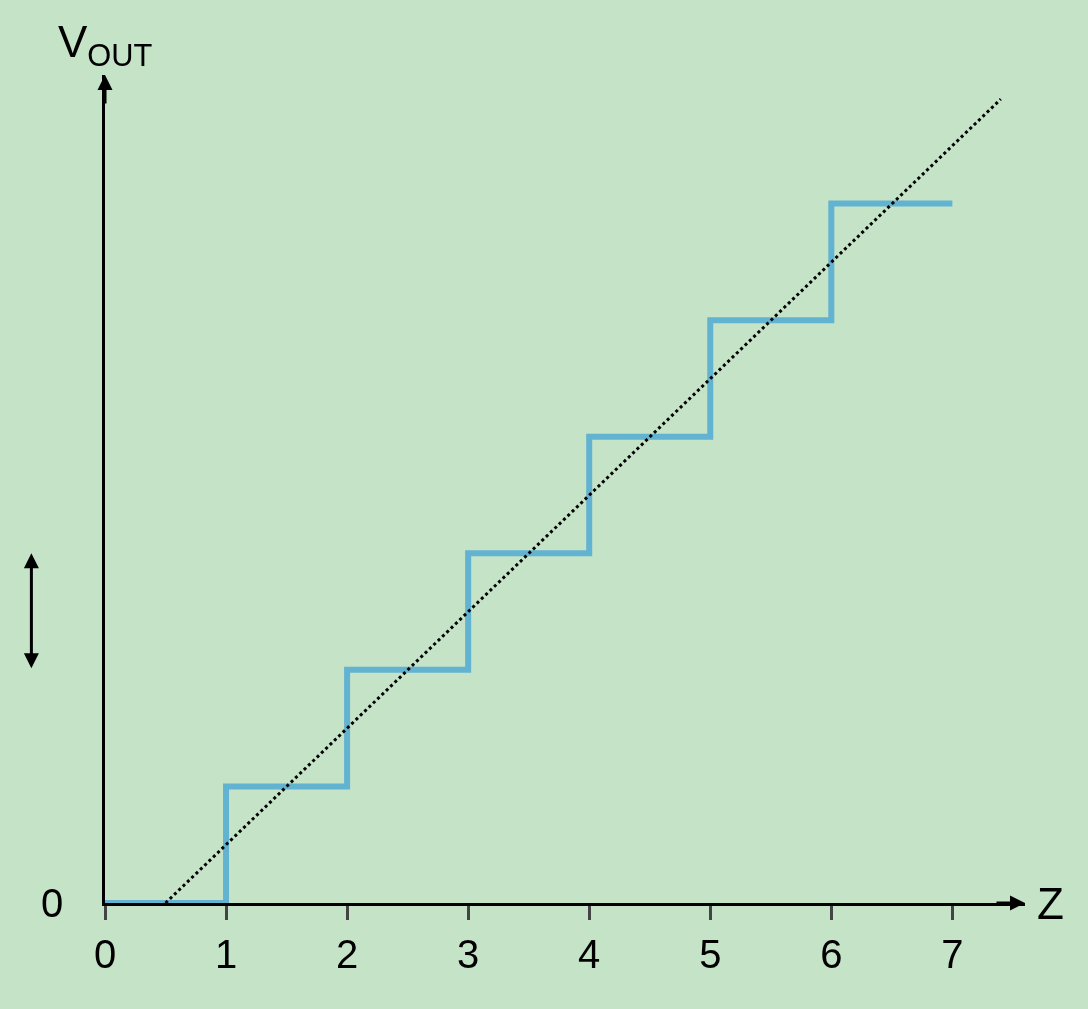  I want to click on x-tick-label: 6, so click(831, 954).